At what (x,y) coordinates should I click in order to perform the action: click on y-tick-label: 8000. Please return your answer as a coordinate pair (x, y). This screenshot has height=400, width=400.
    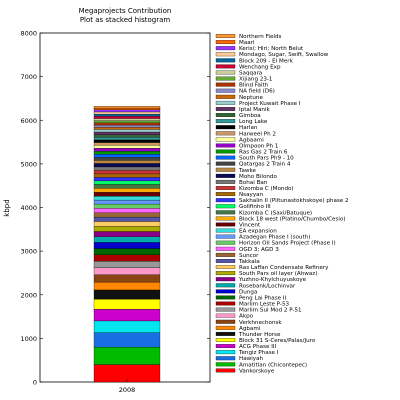
    Looking at the image, I should click on (28, 34).